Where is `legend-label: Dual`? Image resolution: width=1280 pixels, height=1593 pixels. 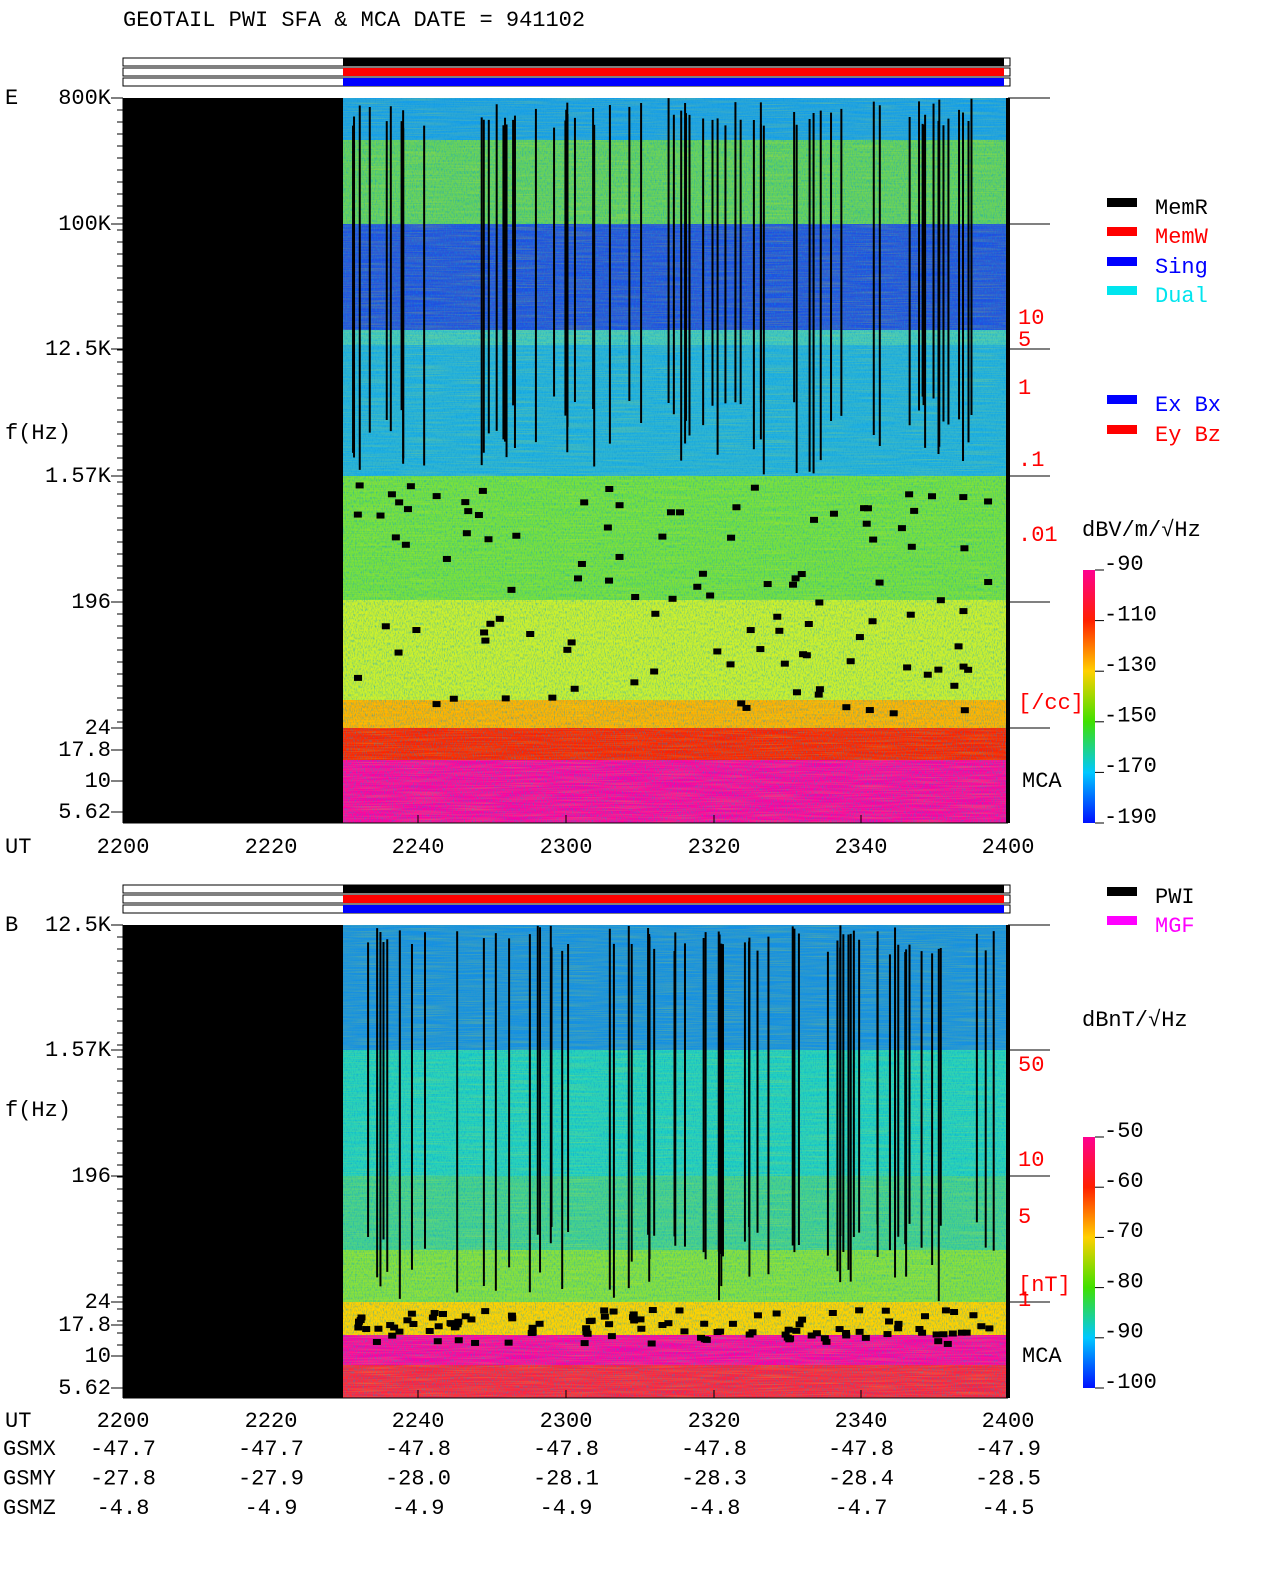
legend-label: Dual is located at coordinates (1181, 296).